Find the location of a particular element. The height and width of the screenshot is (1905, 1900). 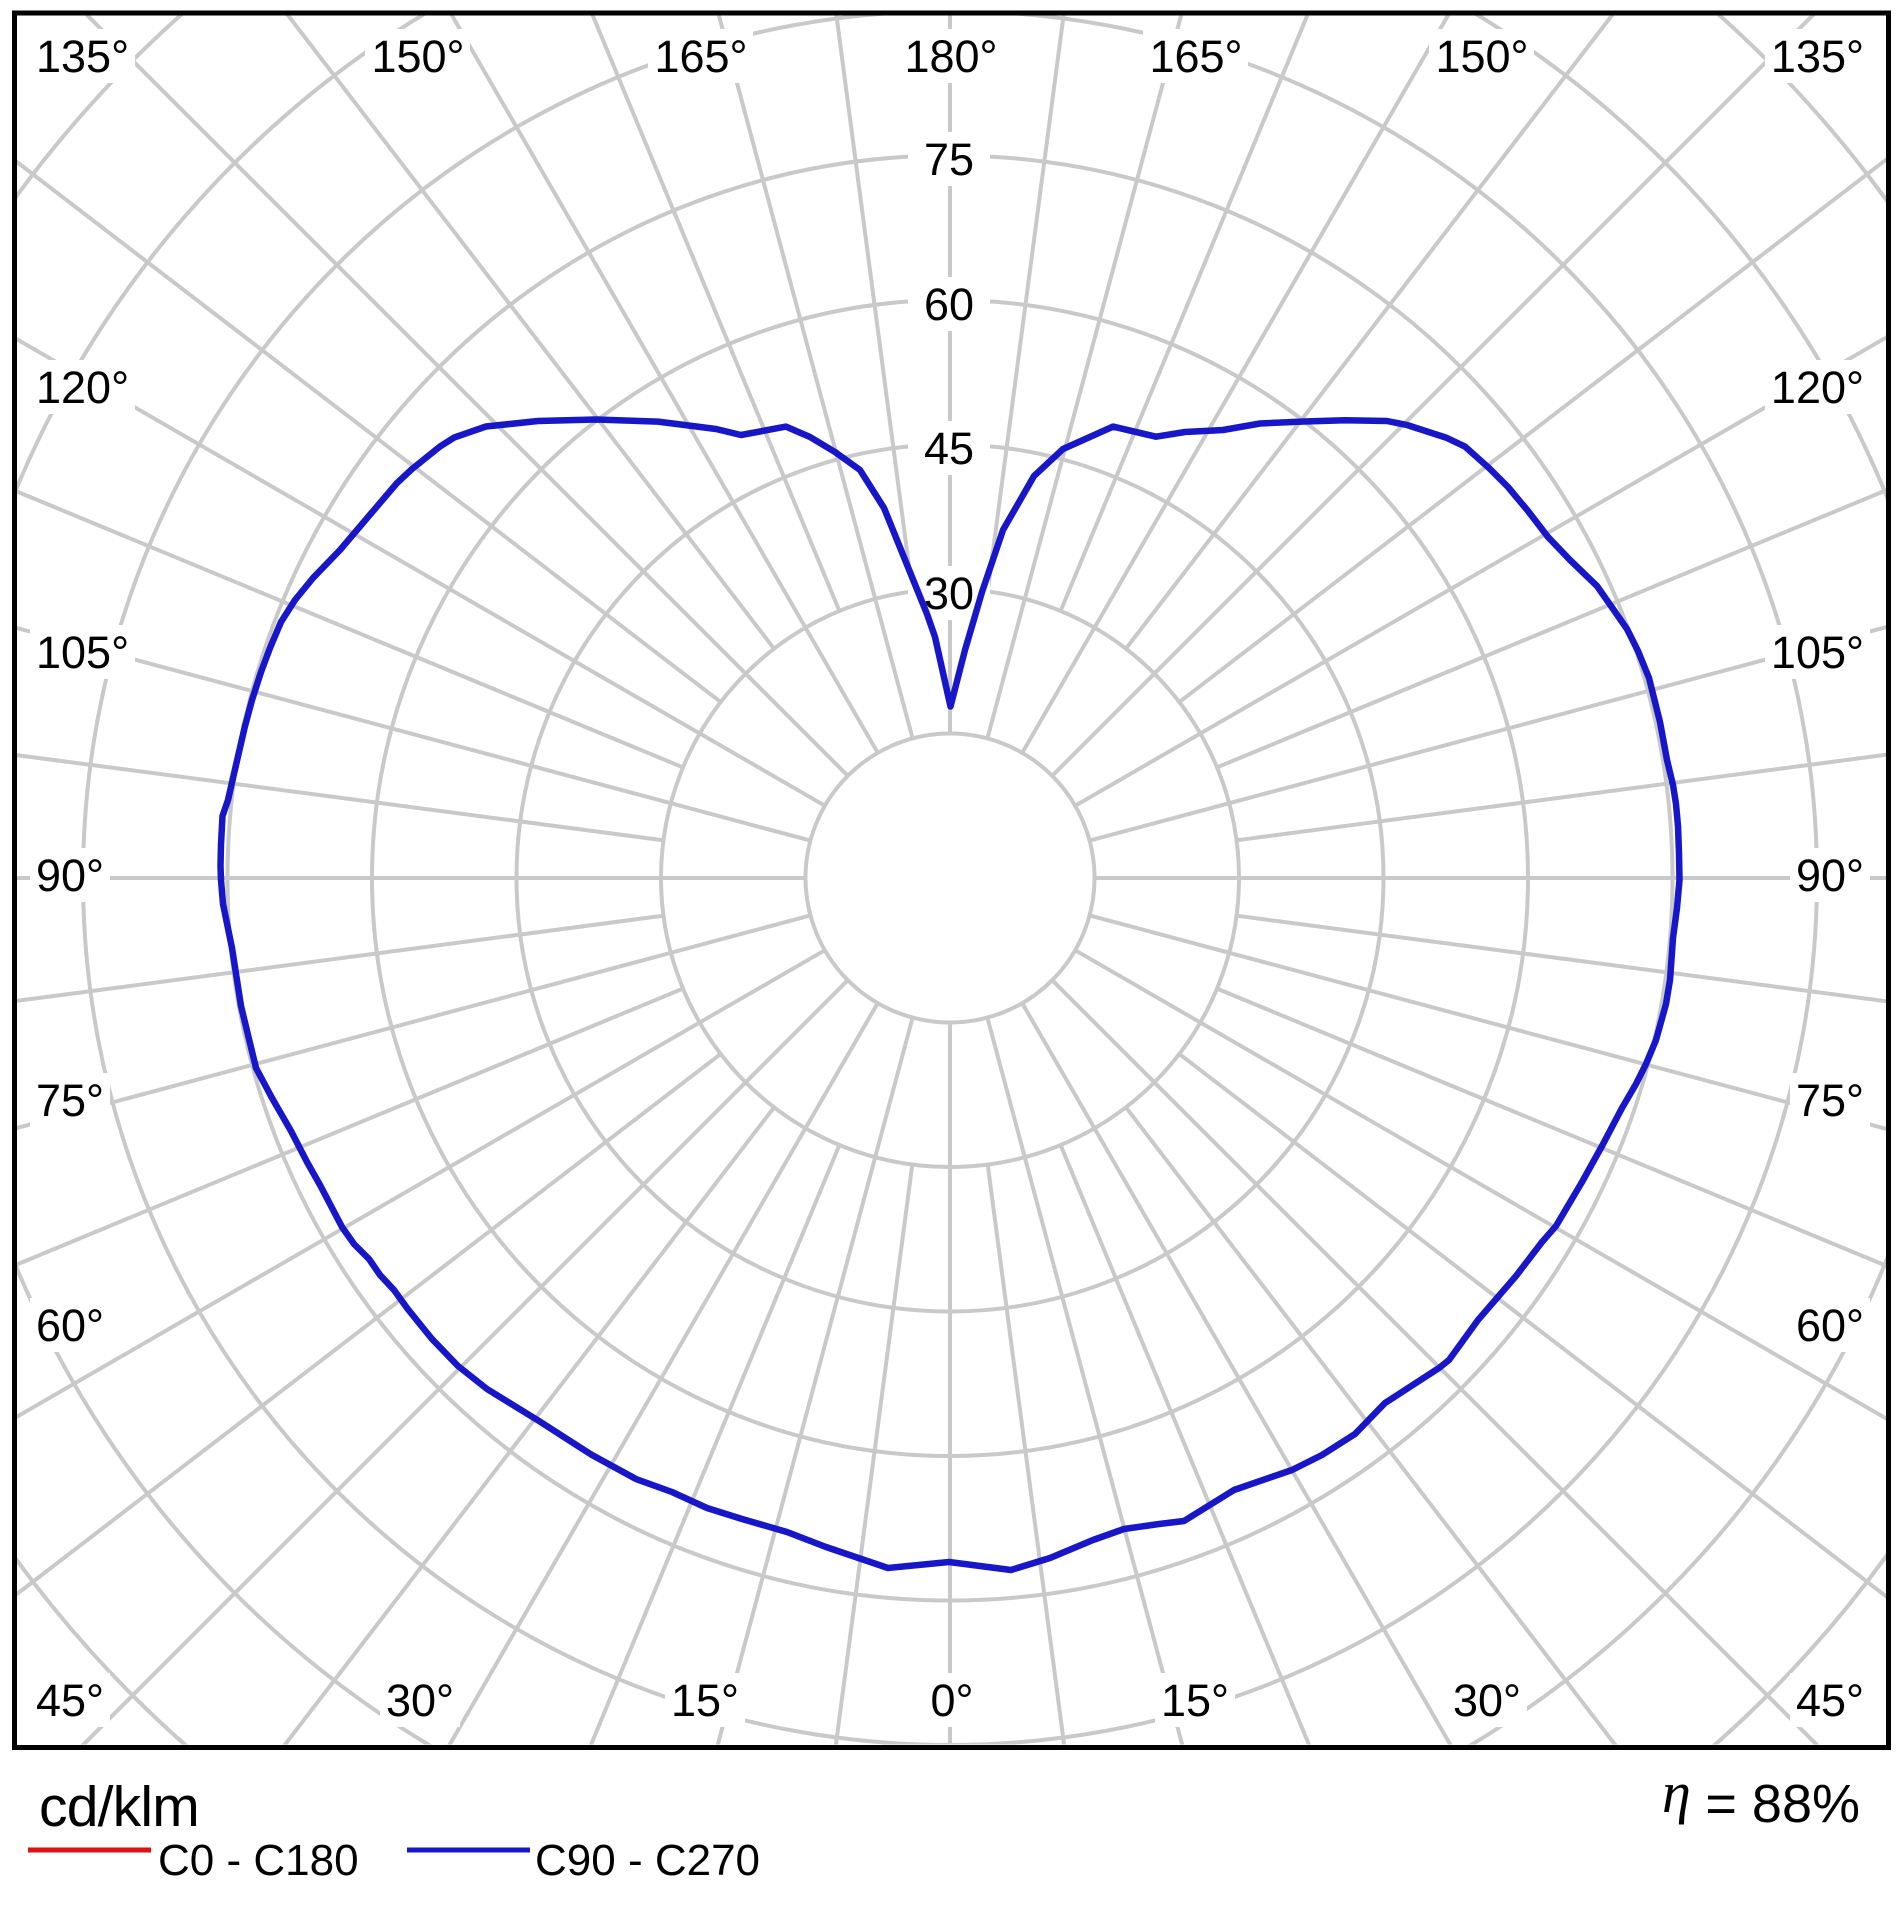

svg-text: 75 is located at coordinates (949, 159).